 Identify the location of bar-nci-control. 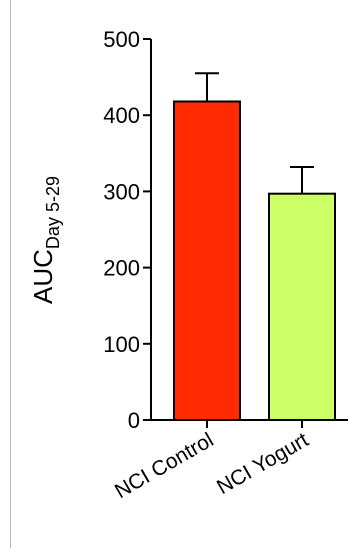
(207, 260).